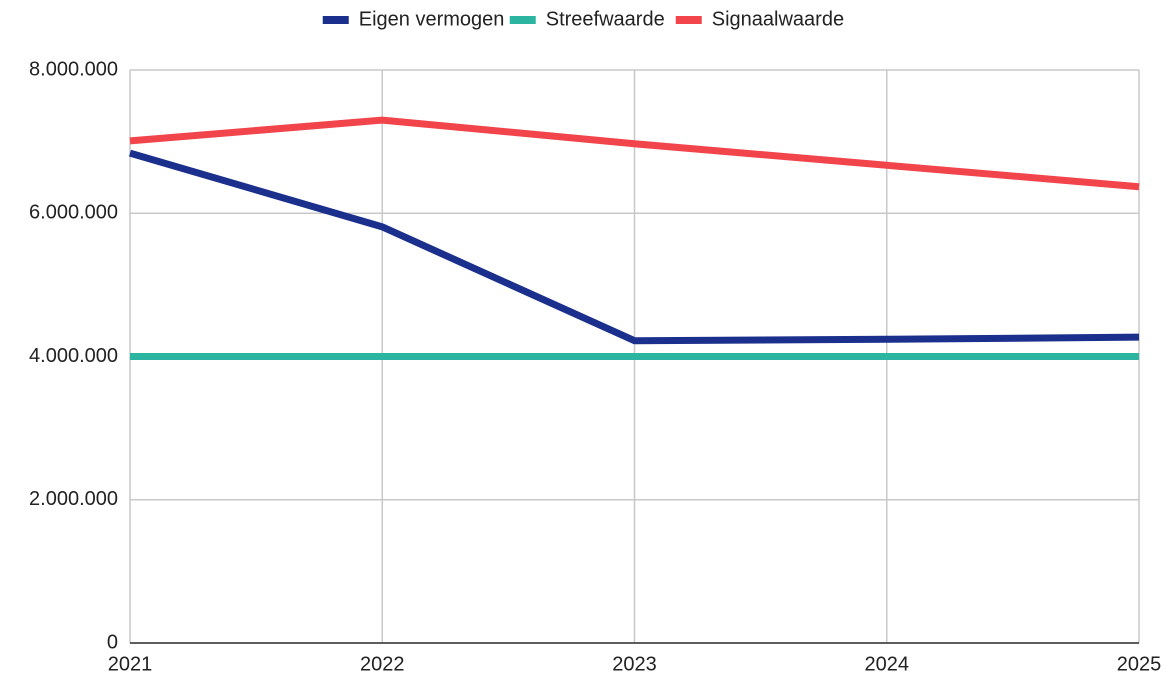 The height and width of the screenshot is (677, 1175). I want to click on x-tick-label: 2025, so click(1139, 664).